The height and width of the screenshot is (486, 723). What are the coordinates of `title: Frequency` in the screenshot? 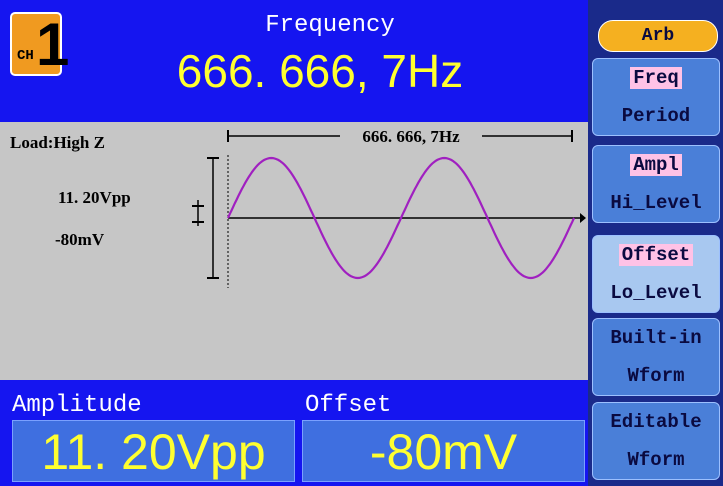 It's located at (330, 25).